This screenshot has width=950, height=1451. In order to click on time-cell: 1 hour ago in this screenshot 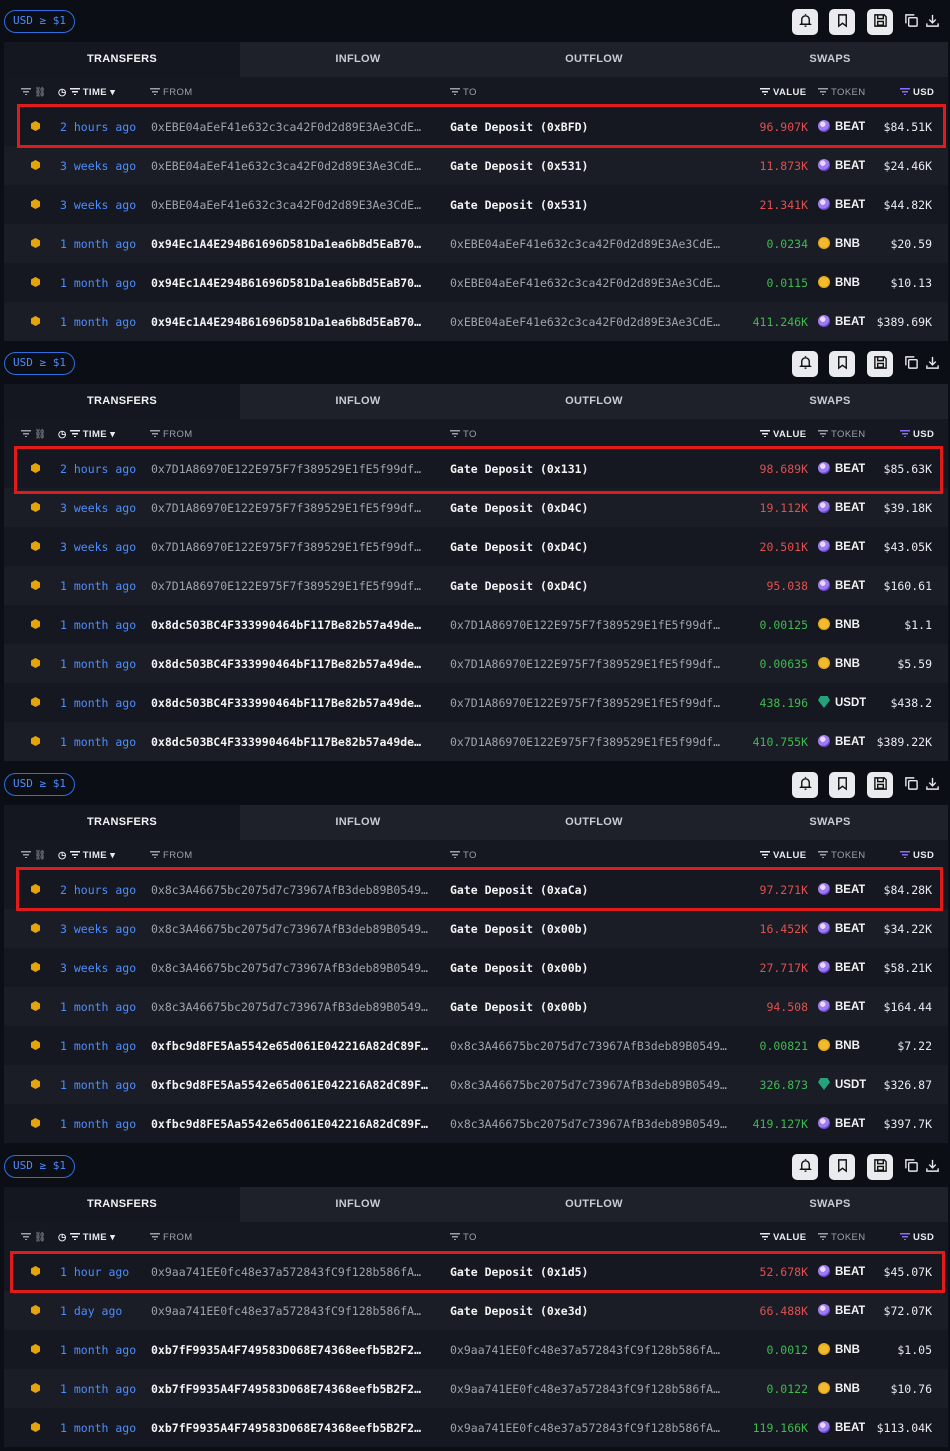, I will do `click(95, 1272)`.